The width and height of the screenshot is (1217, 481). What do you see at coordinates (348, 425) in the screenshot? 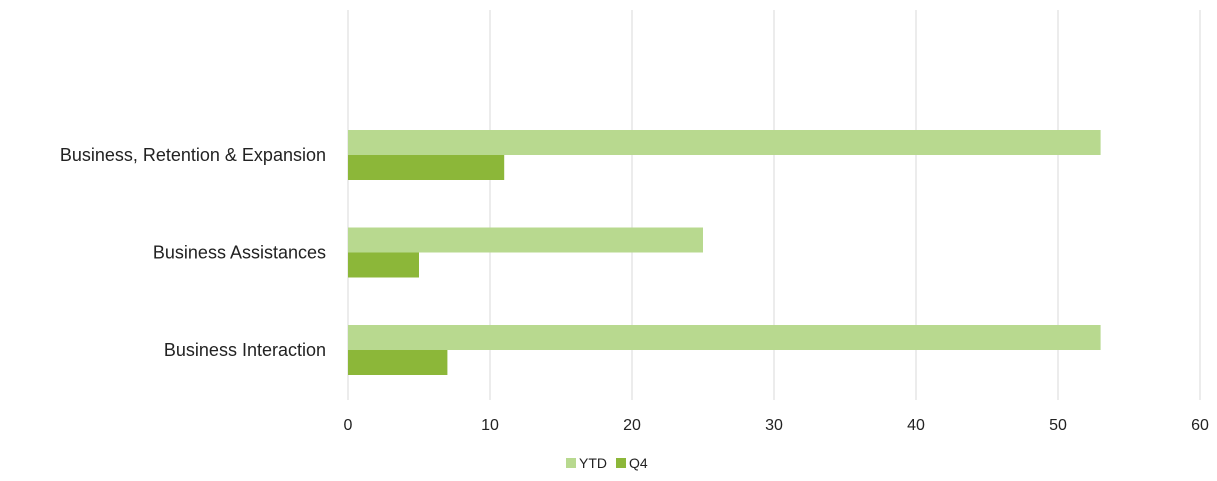
I see `x-tick-label: 0` at bounding box center [348, 425].